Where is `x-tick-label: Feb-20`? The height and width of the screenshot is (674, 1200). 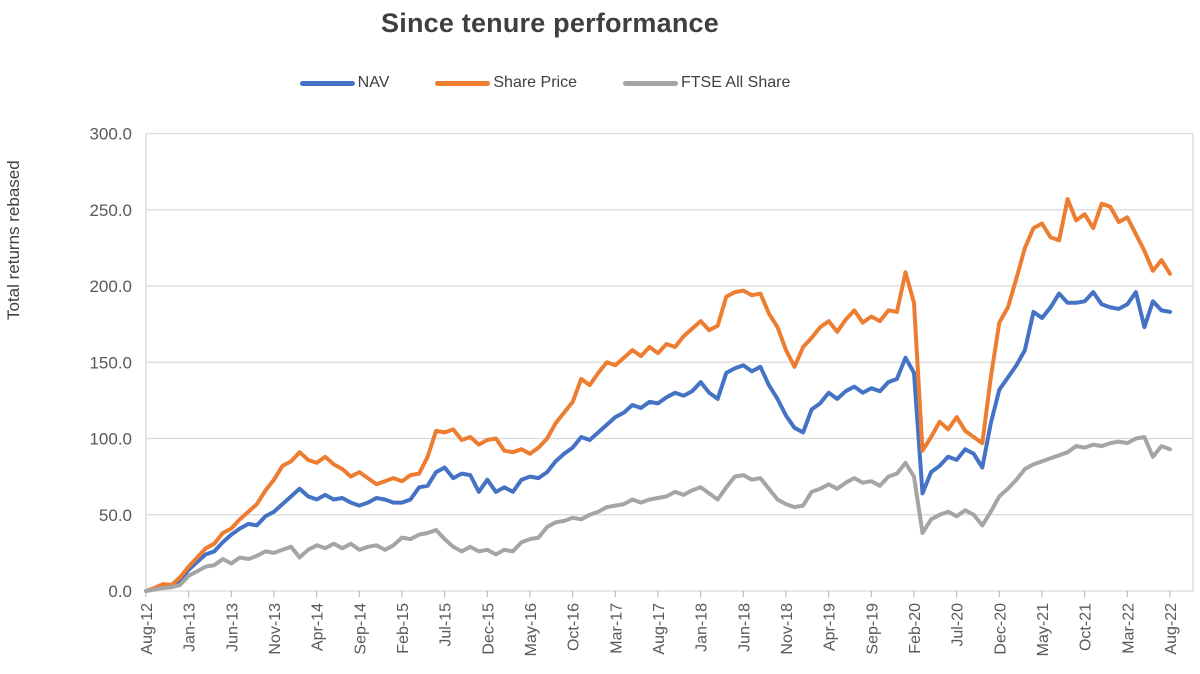 x-tick-label: Feb-20 is located at coordinates (915, 628).